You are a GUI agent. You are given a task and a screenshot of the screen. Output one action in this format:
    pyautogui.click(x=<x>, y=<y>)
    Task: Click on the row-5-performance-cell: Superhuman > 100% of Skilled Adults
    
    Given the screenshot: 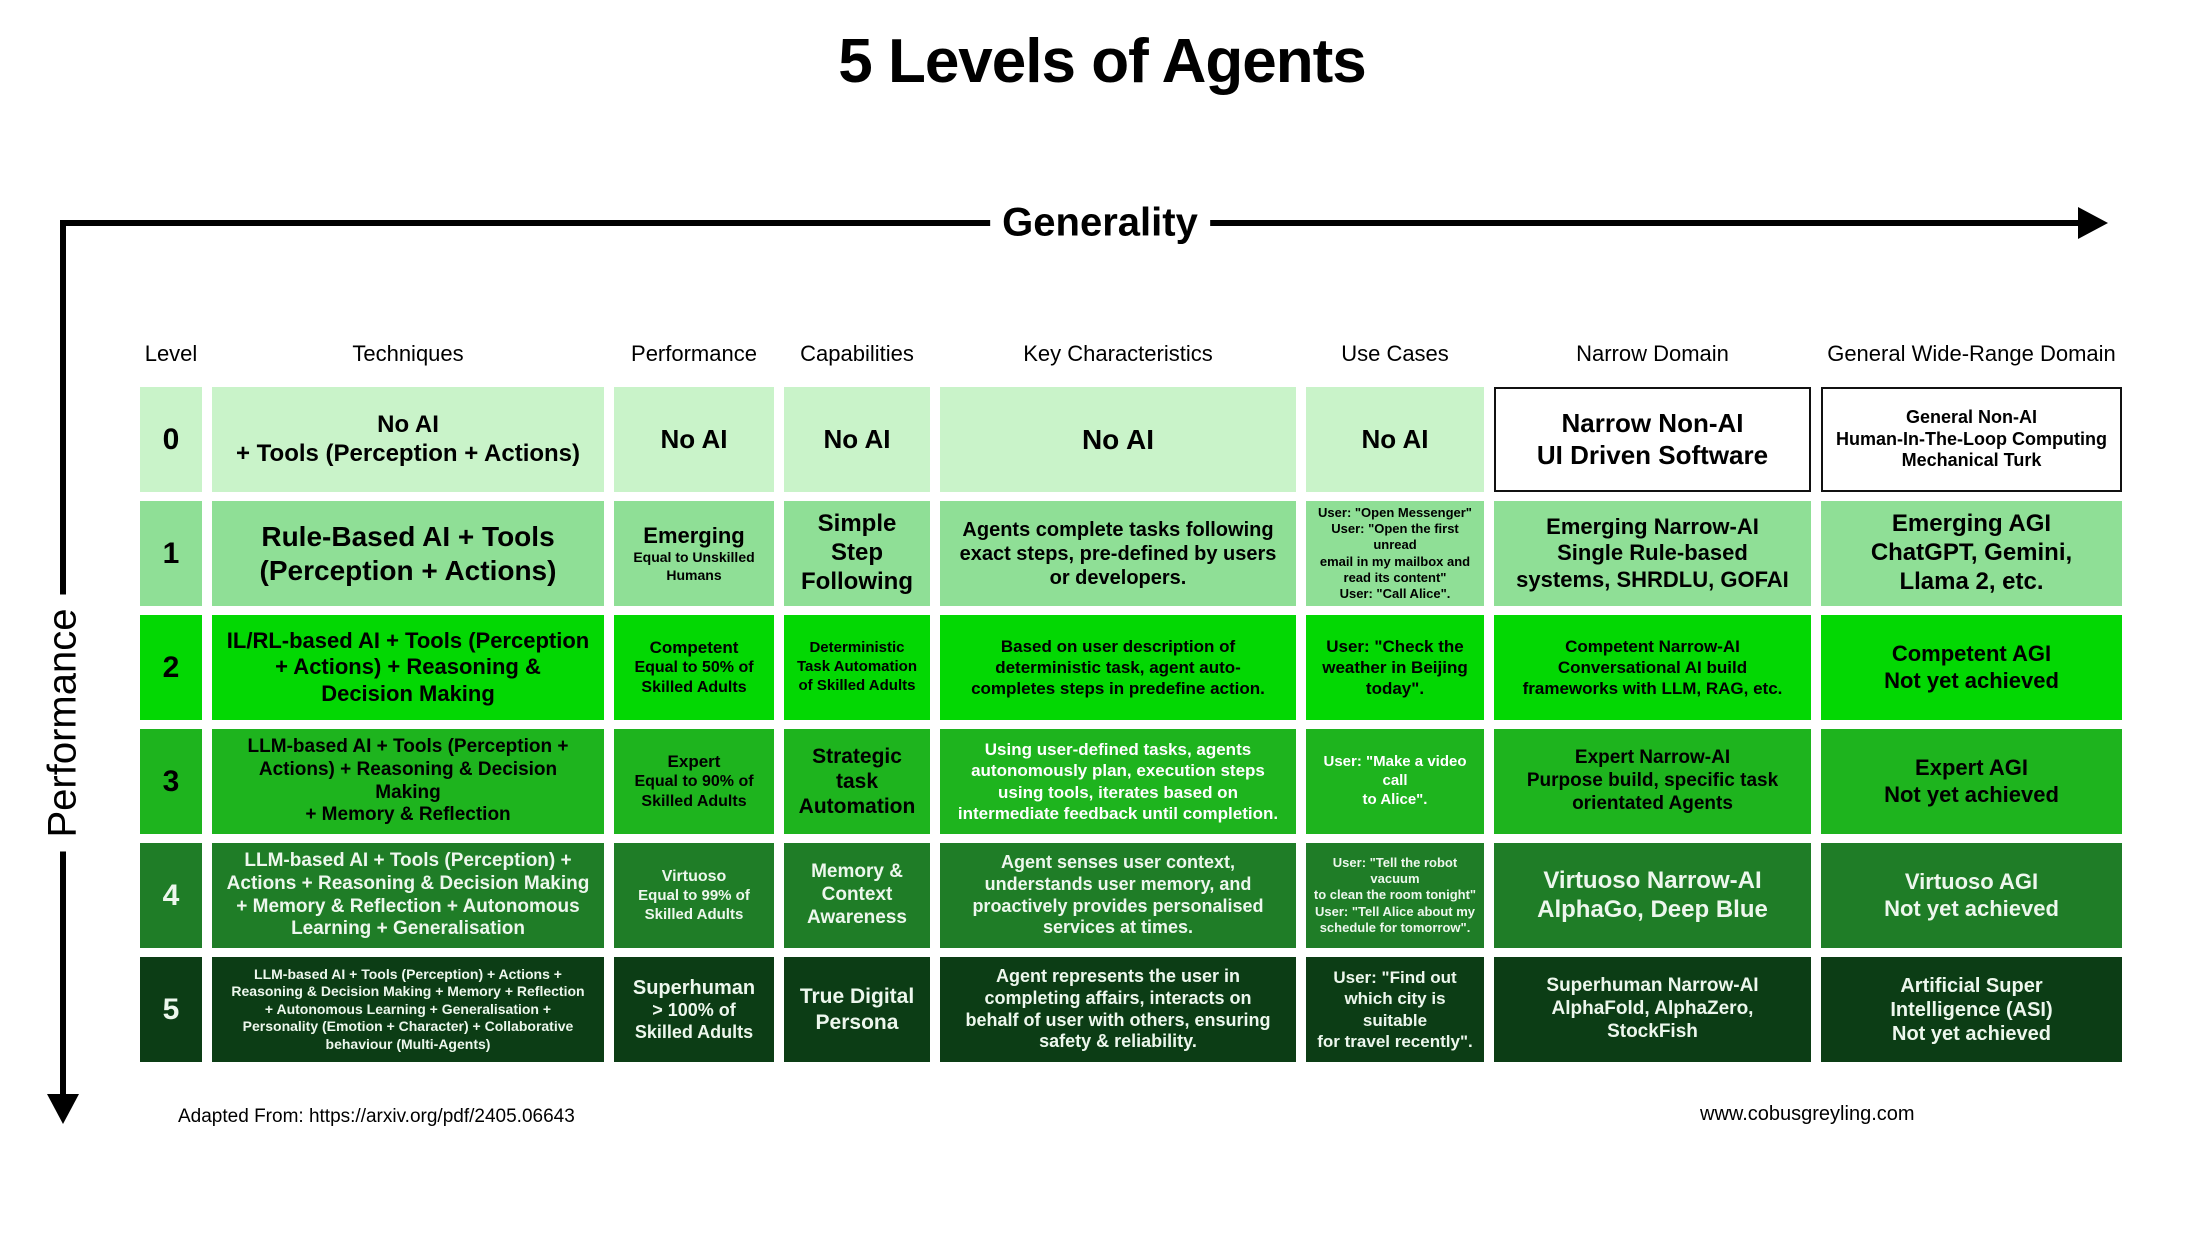 What is the action you would take?
    pyautogui.click(x=694, y=1009)
    